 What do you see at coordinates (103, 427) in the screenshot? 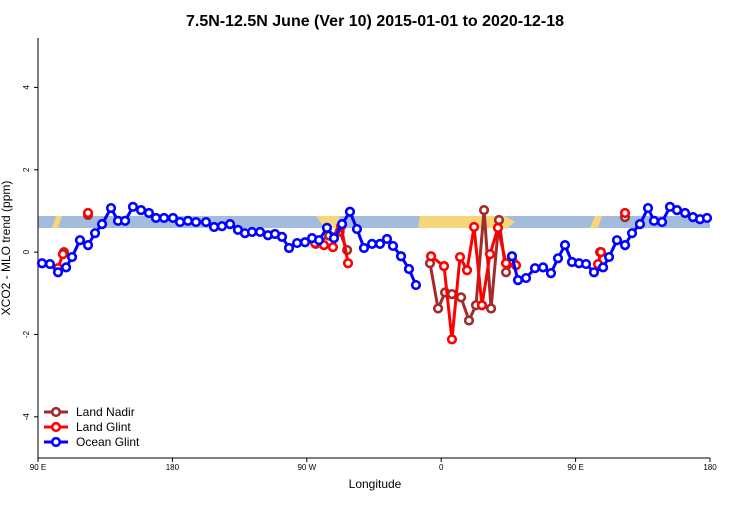
I see `legend-label: Land Glint` at bounding box center [103, 427].